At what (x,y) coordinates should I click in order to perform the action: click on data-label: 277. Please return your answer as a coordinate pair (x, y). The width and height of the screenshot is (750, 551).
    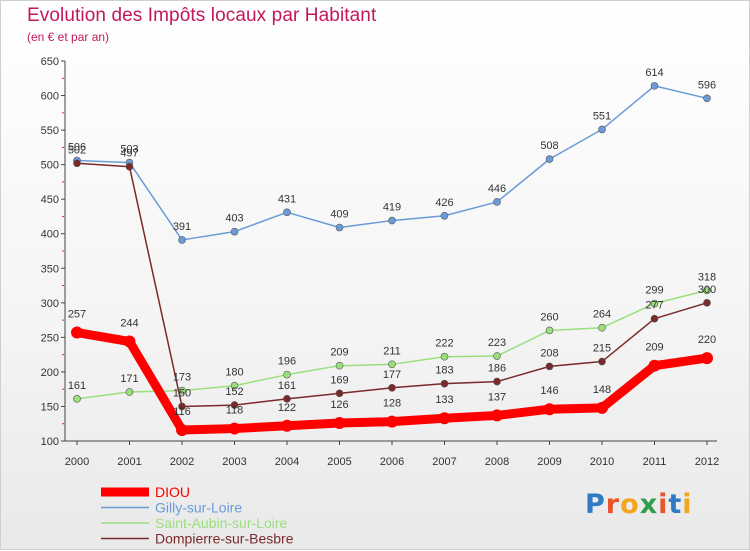
    Looking at the image, I should click on (654, 306).